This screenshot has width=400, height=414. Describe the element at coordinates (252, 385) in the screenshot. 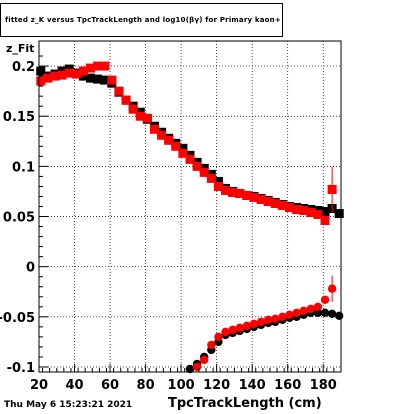

I see `x-tick-label: 140` at that location.